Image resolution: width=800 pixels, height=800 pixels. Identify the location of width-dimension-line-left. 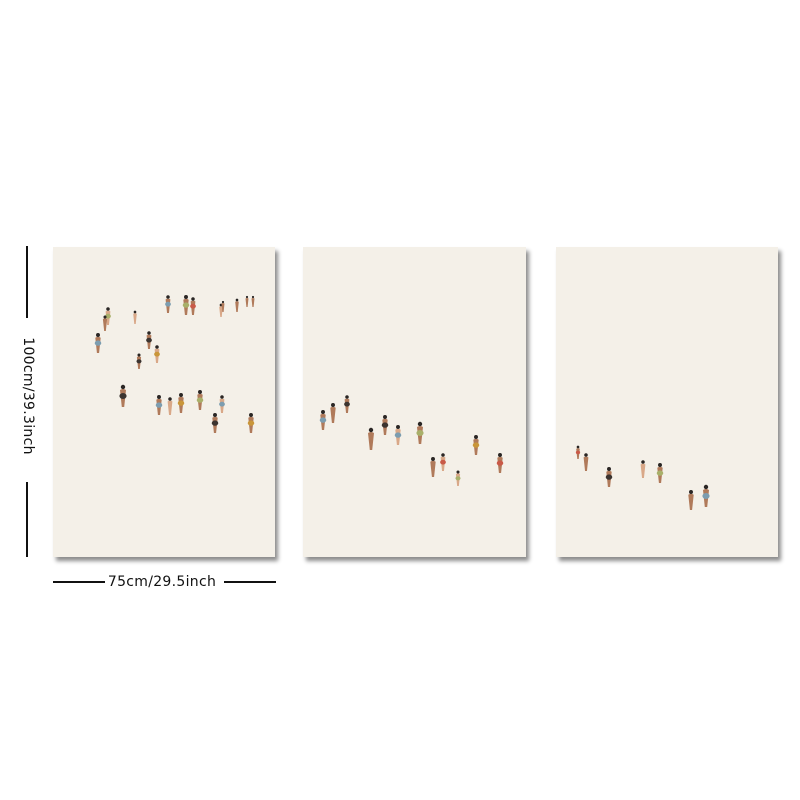
(79, 582).